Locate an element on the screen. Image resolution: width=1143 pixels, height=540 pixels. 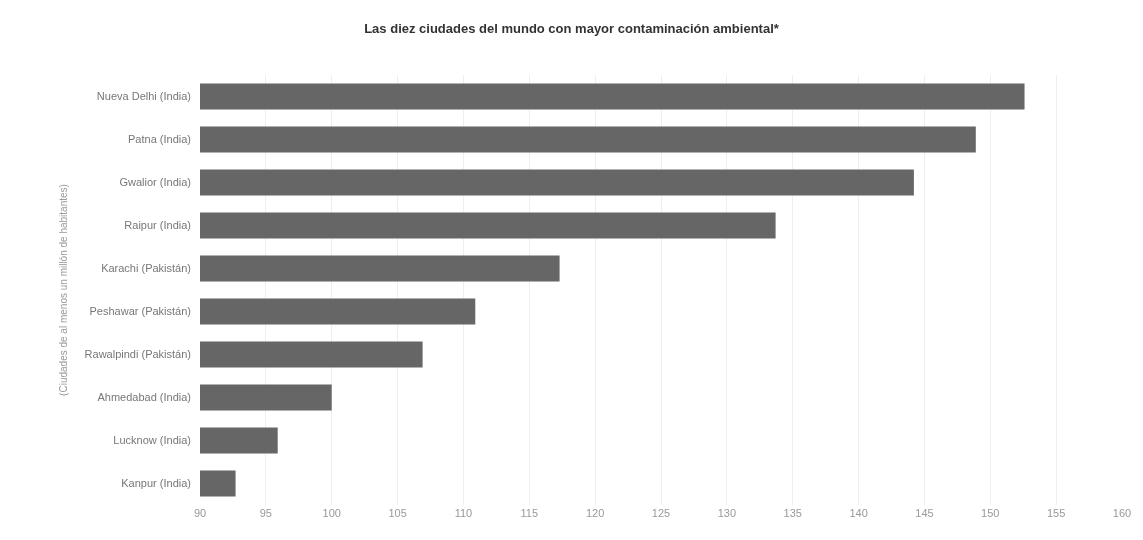
x-tick-label: 120 is located at coordinates (595, 513).